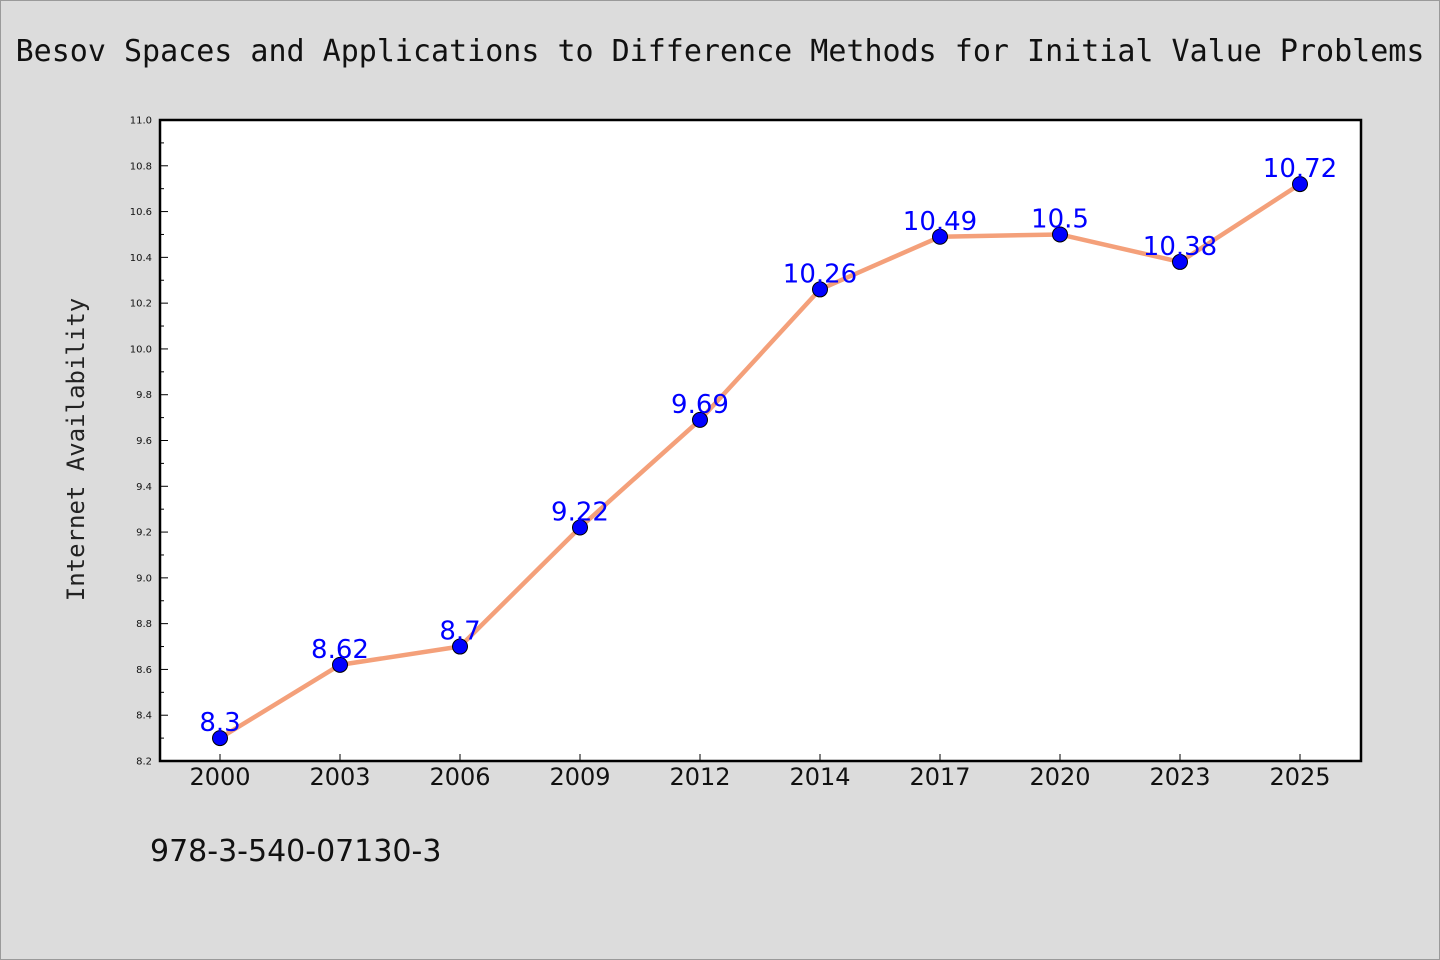  What do you see at coordinates (141, 258) in the screenshot?
I see `y-tick-label: 10.4` at bounding box center [141, 258].